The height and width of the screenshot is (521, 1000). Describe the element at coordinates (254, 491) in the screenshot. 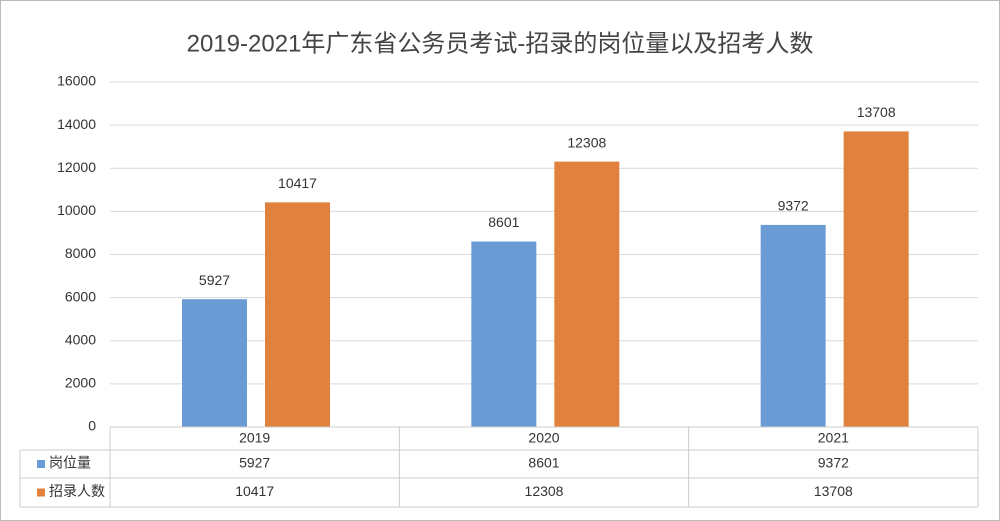

I see `table-value: 10417` at that location.